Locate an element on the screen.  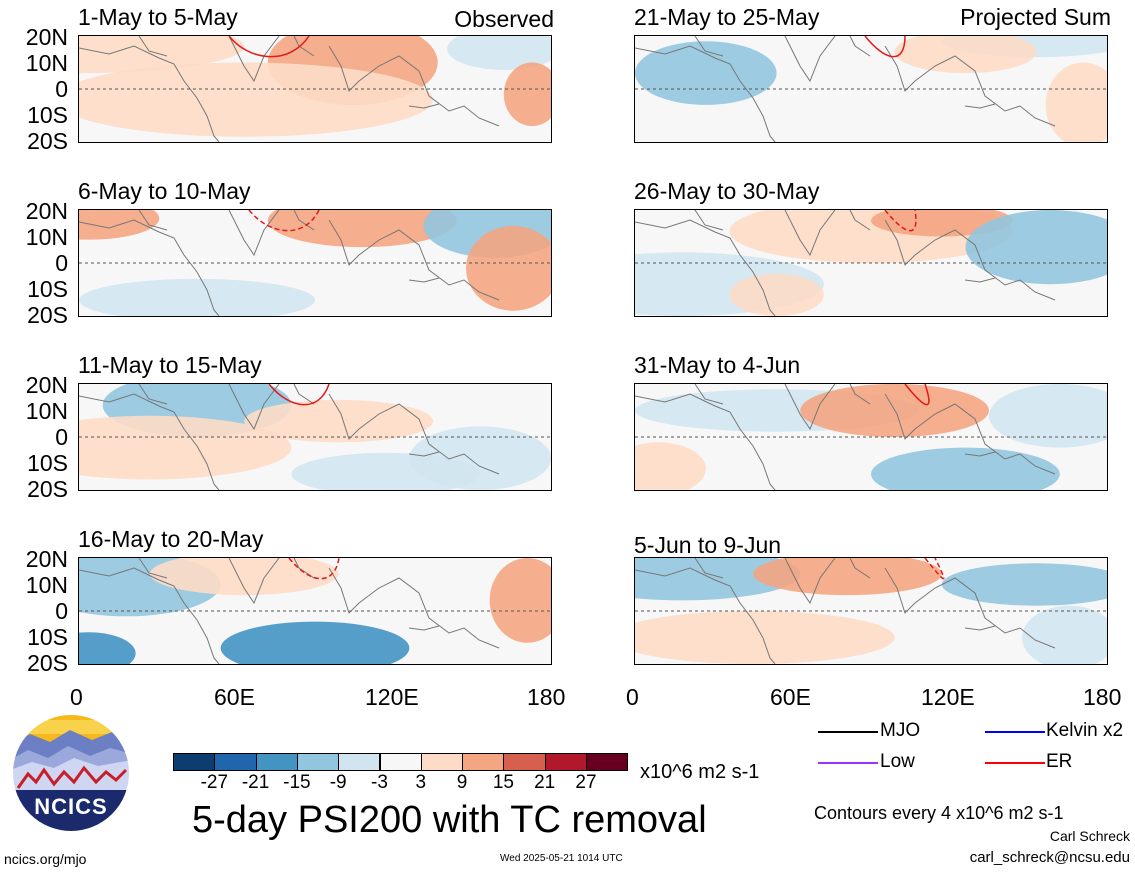
panel-title-6: 26-May to 30-May is located at coordinates (727, 191).